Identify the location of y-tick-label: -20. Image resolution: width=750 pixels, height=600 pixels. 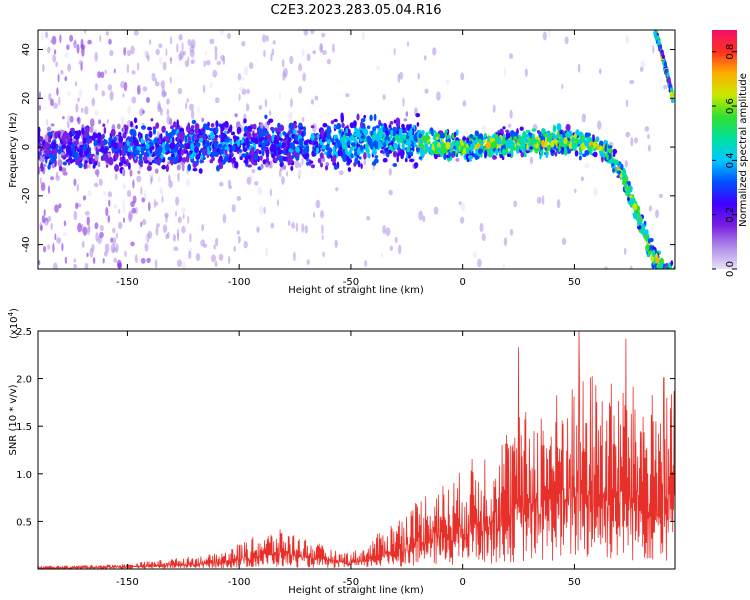
(26, 196).